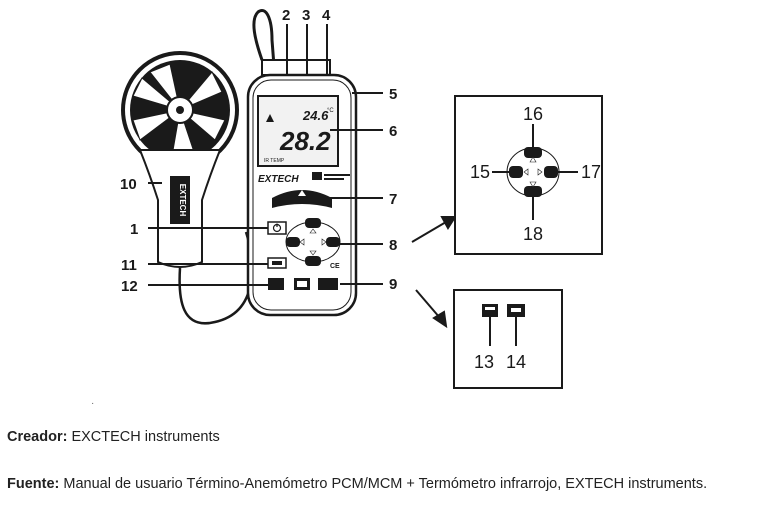 The height and width of the screenshot is (521, 759). I want to click on navigation-pad, so click(313, 242).